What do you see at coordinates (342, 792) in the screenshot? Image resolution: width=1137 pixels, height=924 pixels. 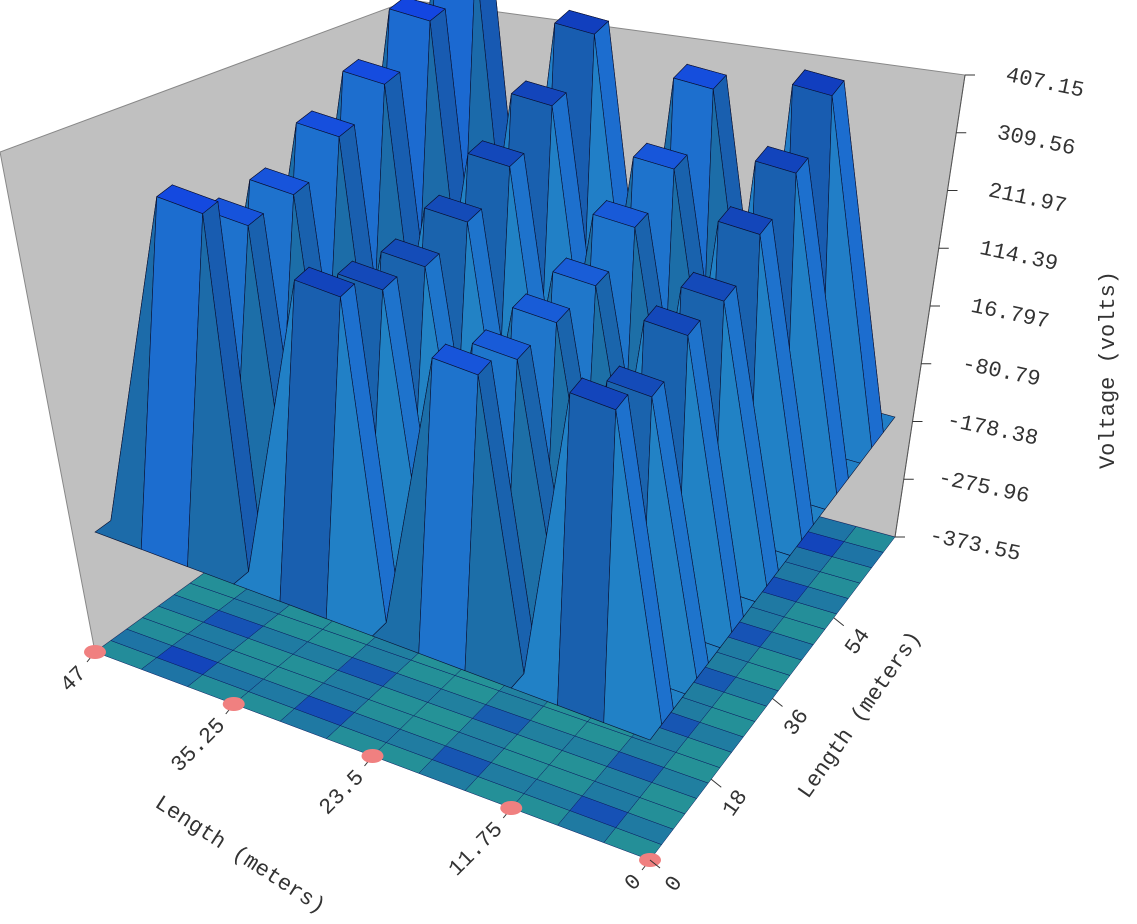 I see `x-tick-label: 23.5` at bounding box center [342, 792].